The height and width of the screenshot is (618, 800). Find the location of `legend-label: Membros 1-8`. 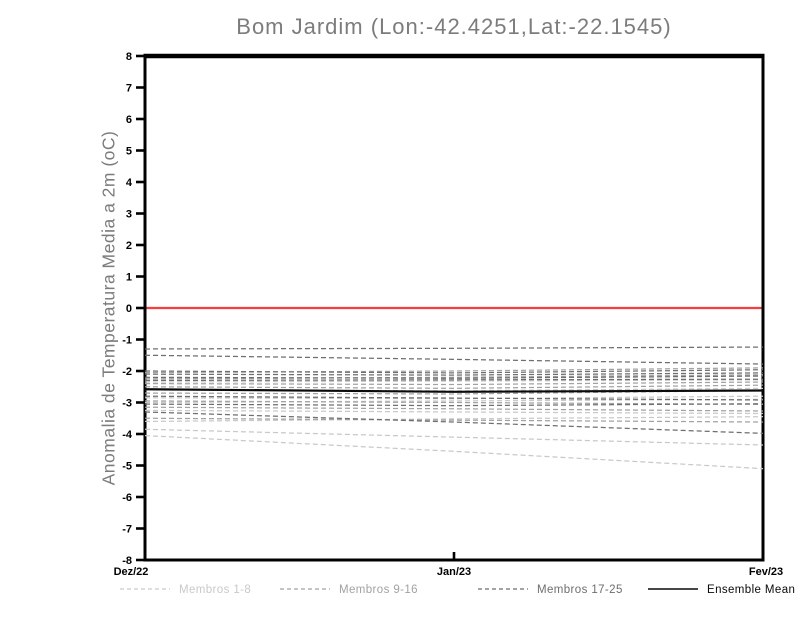

legend-label: Membros 1-8 is located at coordinates (215, 590).